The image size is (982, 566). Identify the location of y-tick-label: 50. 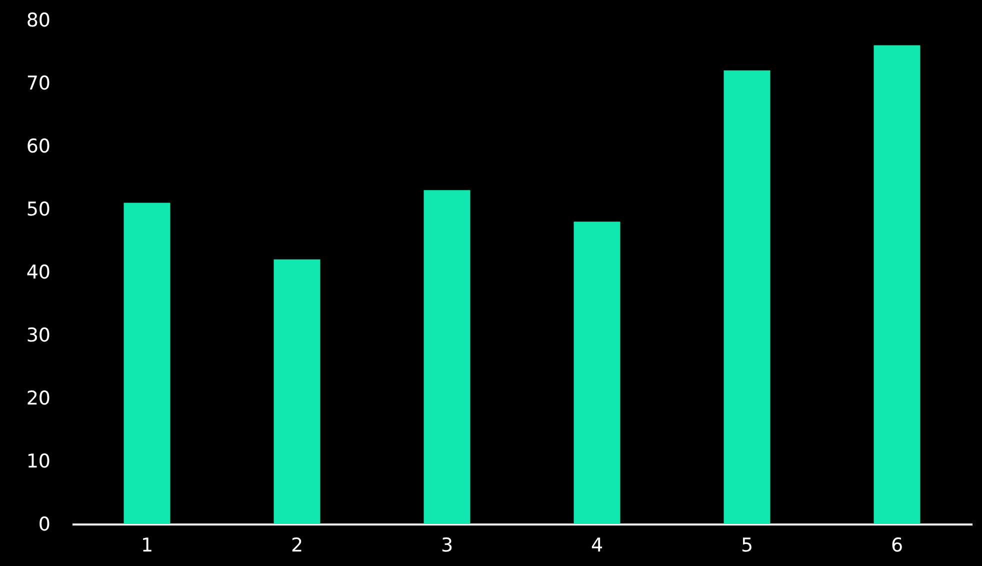
(38, 209).